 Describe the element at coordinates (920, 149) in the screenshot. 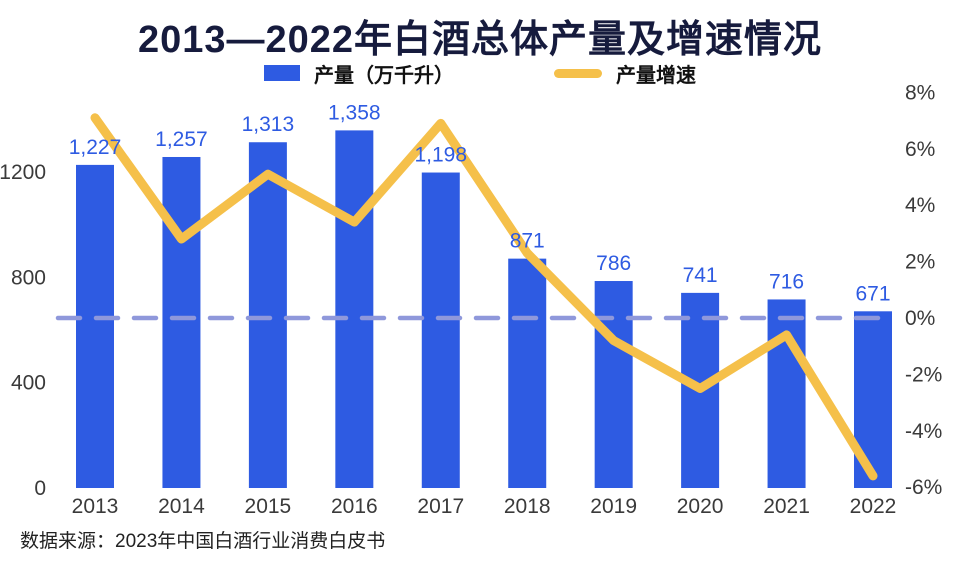

I see `right-axis-tick: 6%` at that location.